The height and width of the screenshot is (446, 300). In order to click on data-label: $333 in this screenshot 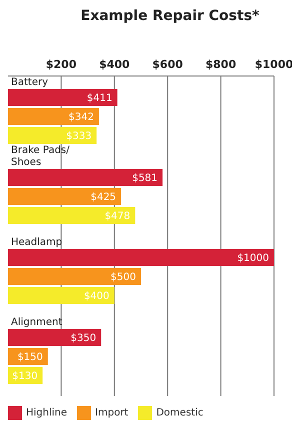, I will do `click(79, 136)`.